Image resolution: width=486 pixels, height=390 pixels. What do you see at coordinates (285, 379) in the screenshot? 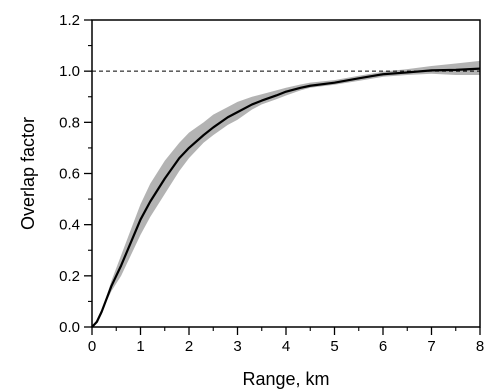
I see `x-axis-label: Range, km` at bounding box center [285, 379].